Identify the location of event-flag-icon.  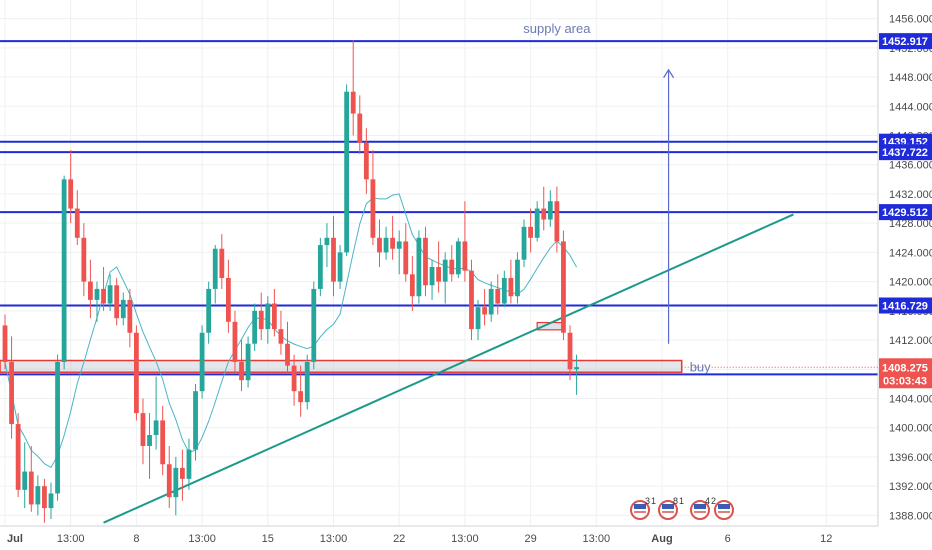
(724, 510).